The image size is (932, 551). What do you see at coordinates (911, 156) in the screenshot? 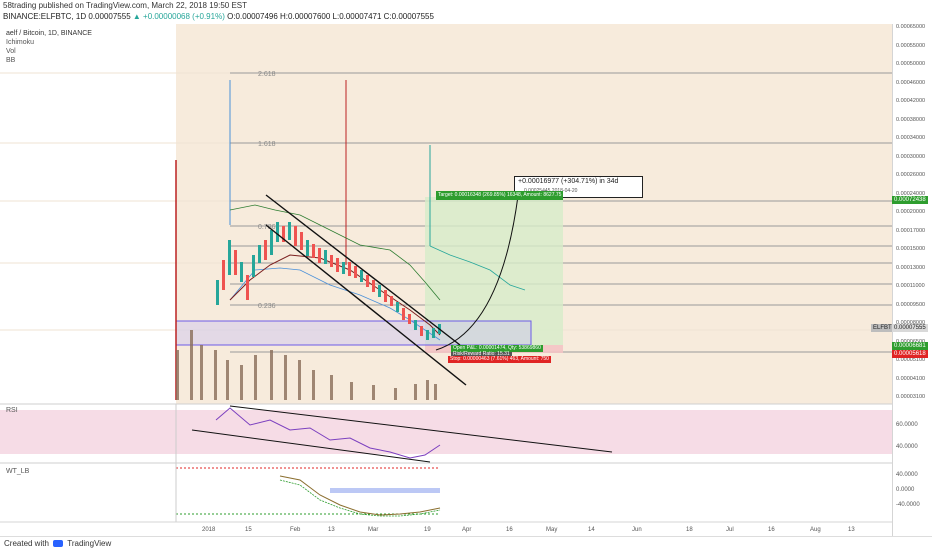
I see `price-tick: 0.00030000` at bounding box center [911, 156].